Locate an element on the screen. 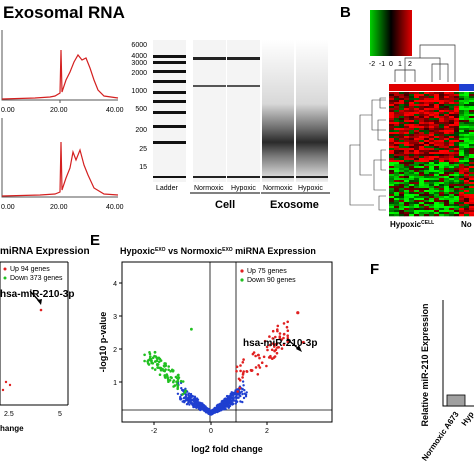 The height and width of the screenshot is (474, 474). panel-d-xlabel: hange is located at coordinates (12, 428).